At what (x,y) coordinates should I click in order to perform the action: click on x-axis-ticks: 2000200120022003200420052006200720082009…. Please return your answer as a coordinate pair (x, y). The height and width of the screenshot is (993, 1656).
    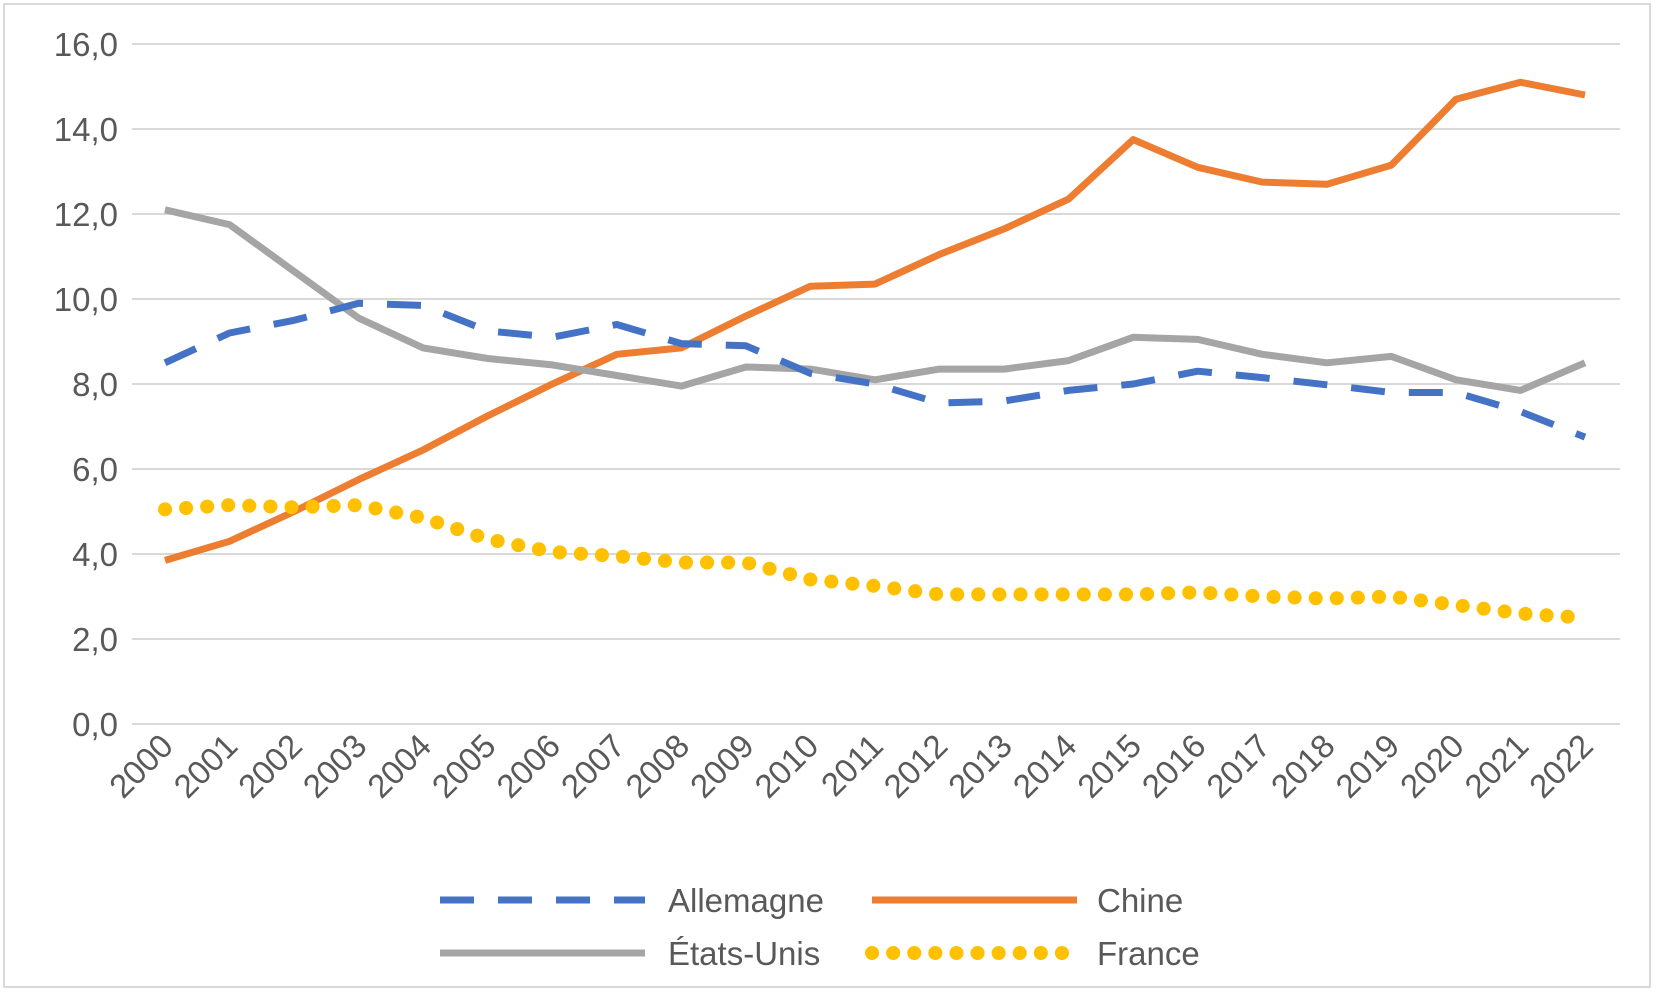
    Looking at the image, I should click on (851, 766).